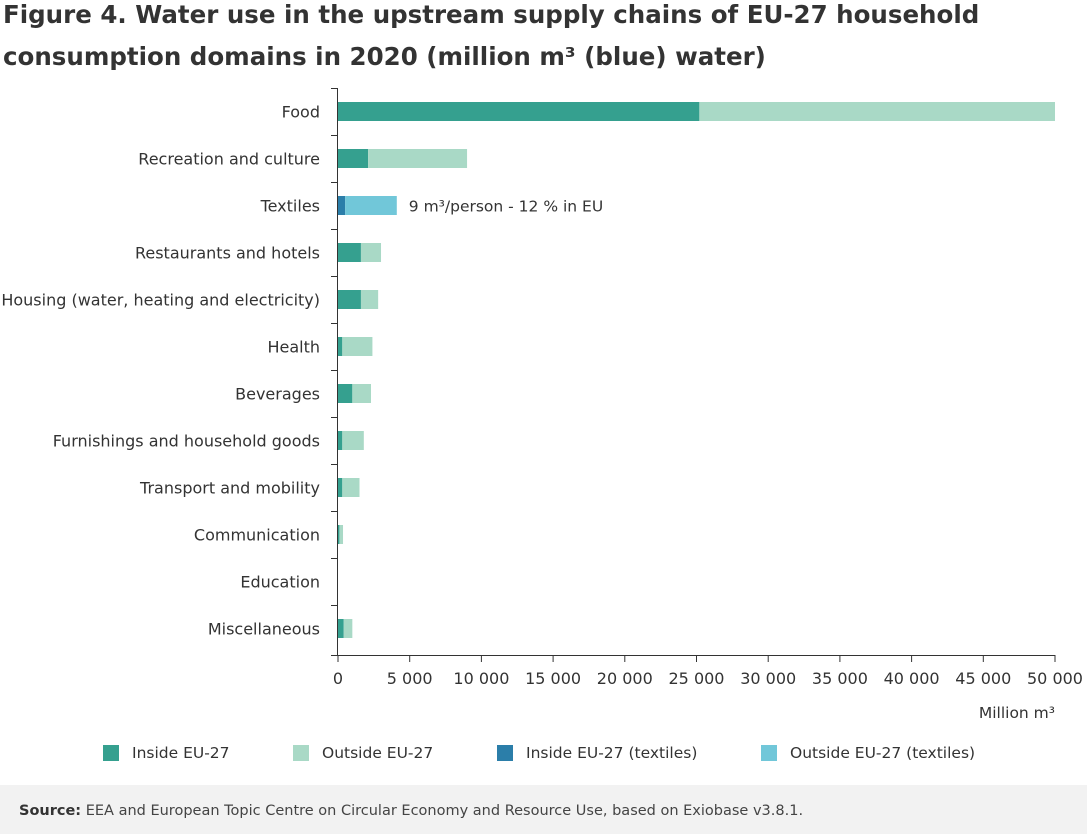 The width and height of the screenshot is (1087, 834). What do you see at coordinates (1055, 678) in the screenshot?
I see `x-tick-label: 50 000` at bounding box center [1055, 678].